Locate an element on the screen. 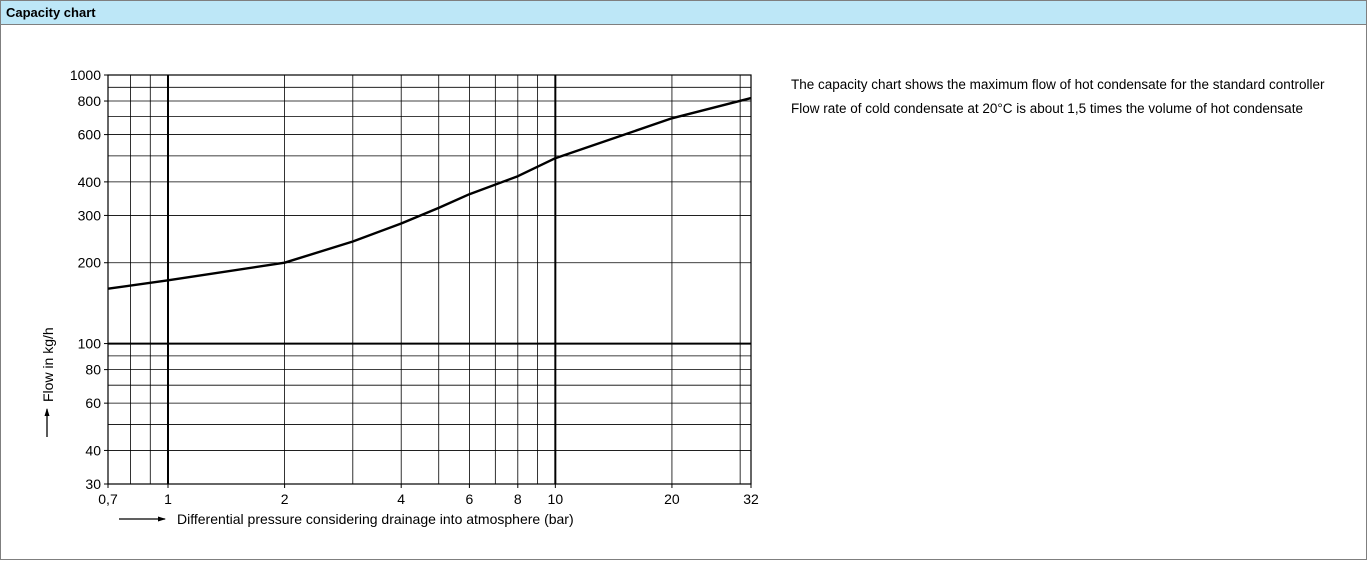 Image resolution: width=1370 pixels, height=562 pixels. x-tick-label: 1 is located at coordinates (168, 499).